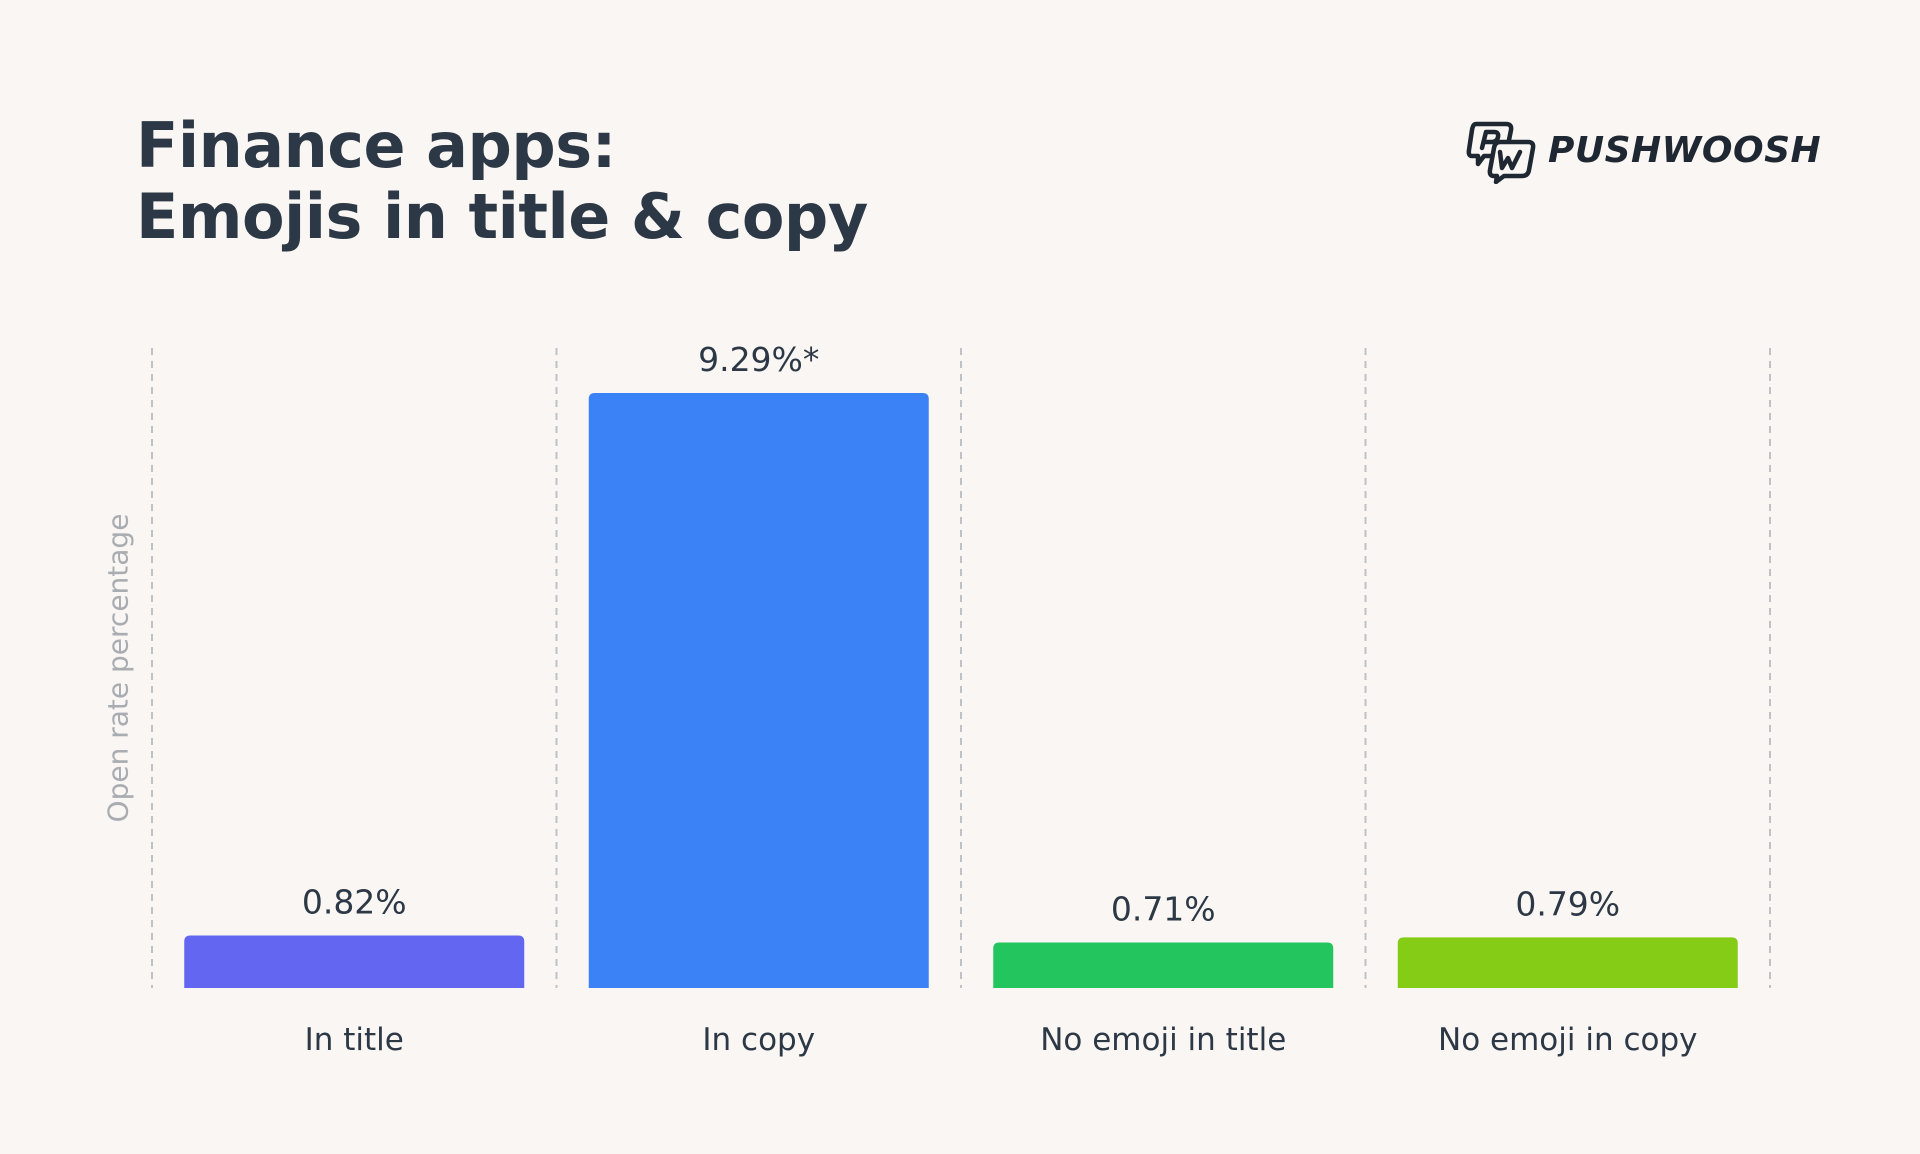 This screenshot has height=1154, width=1920. What do you see at coordinates (1163, 1040) in the screenshot?
I see `x-tick-label: No emoji in title` at bounding box center [1163, 1040].